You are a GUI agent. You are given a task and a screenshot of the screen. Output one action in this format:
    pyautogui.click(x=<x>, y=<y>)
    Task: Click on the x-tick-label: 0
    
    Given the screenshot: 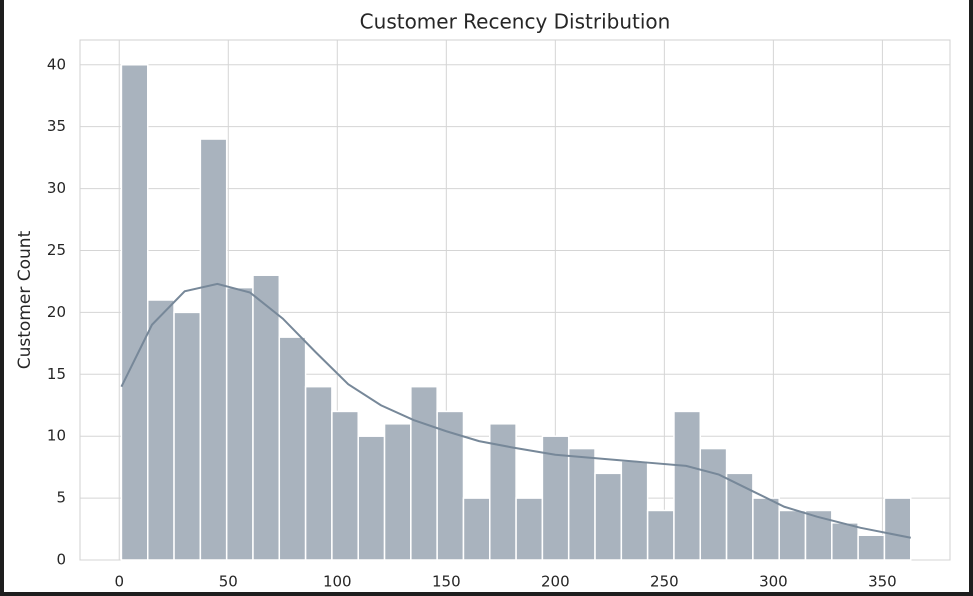 What is the action you would take?
    pyautogui.click(x=119, y=582)
    